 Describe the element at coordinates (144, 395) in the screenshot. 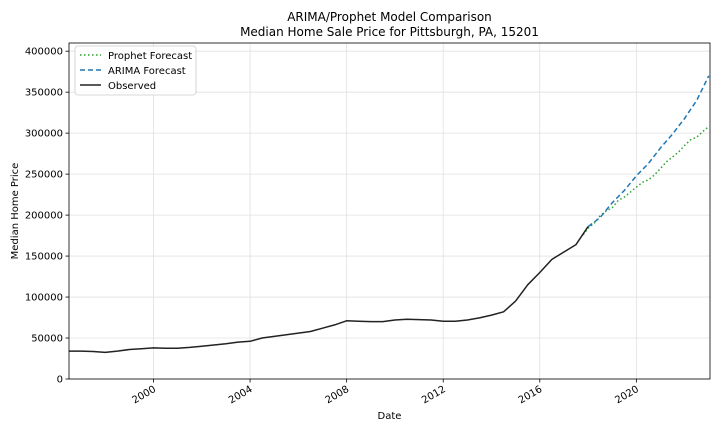

I see `x-tick-label: 2000` at that location.